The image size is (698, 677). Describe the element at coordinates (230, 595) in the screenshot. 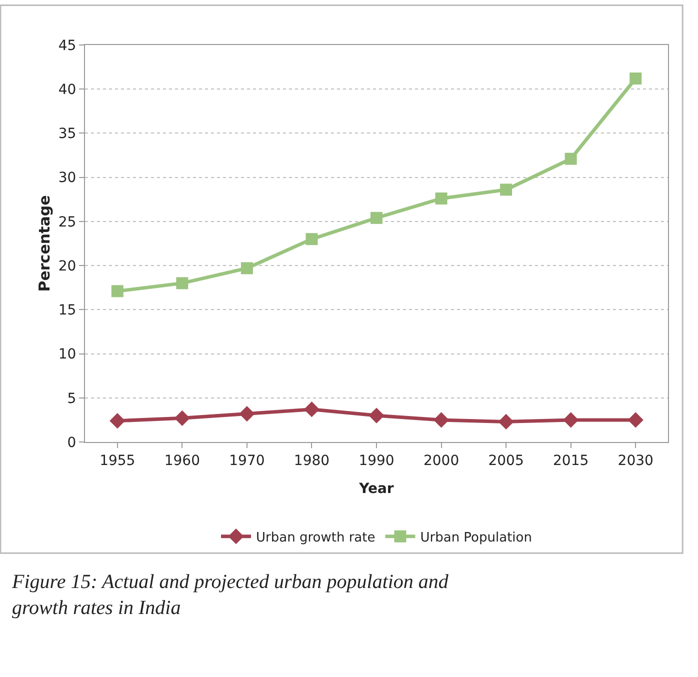

I see `caption: Figure 15: Actual and projected urban population and growth rates in India` at that location.